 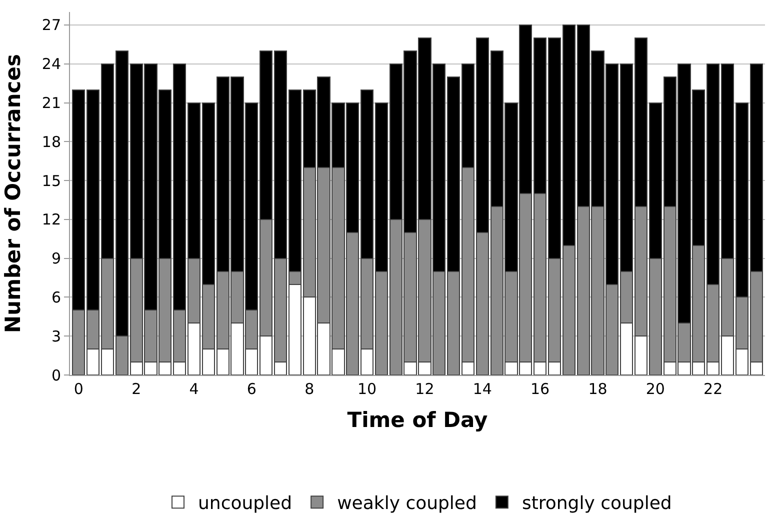 I want to click on x-tick-label: 2, so click(x=137, y=389).